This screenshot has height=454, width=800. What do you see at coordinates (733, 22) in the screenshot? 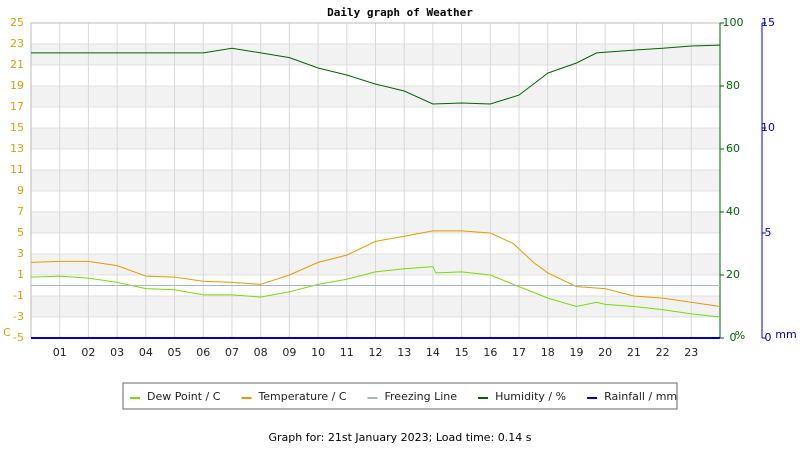
I see `y2-tick-label: 100` at bounding box center [733, 22].